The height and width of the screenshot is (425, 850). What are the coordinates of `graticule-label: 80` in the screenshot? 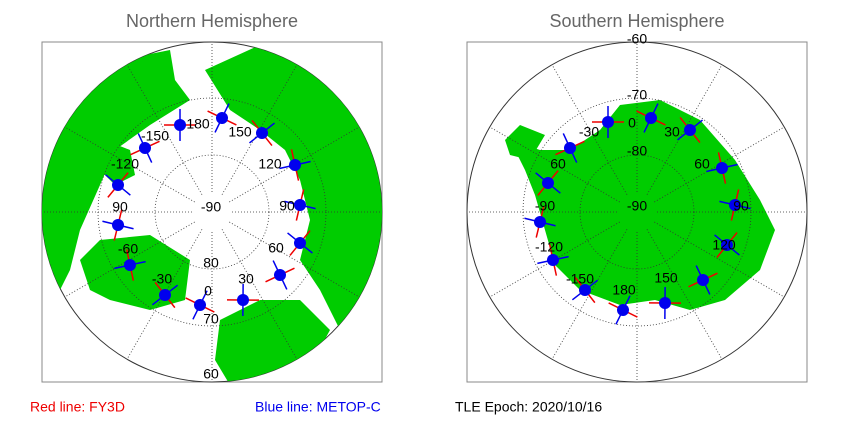 It's located at (211, 263).